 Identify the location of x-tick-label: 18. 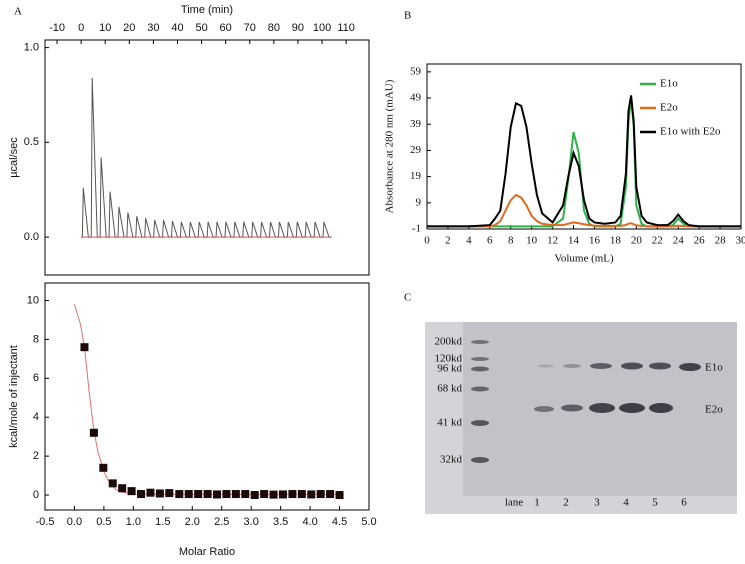
(616, 241).